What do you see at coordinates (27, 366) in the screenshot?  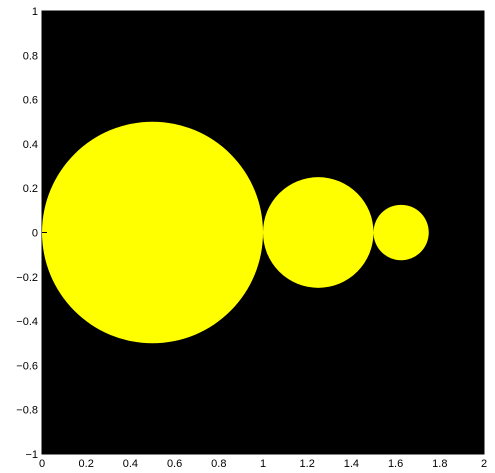 I see `y-tick-label: −0.6` at bounding box center [27, 366].